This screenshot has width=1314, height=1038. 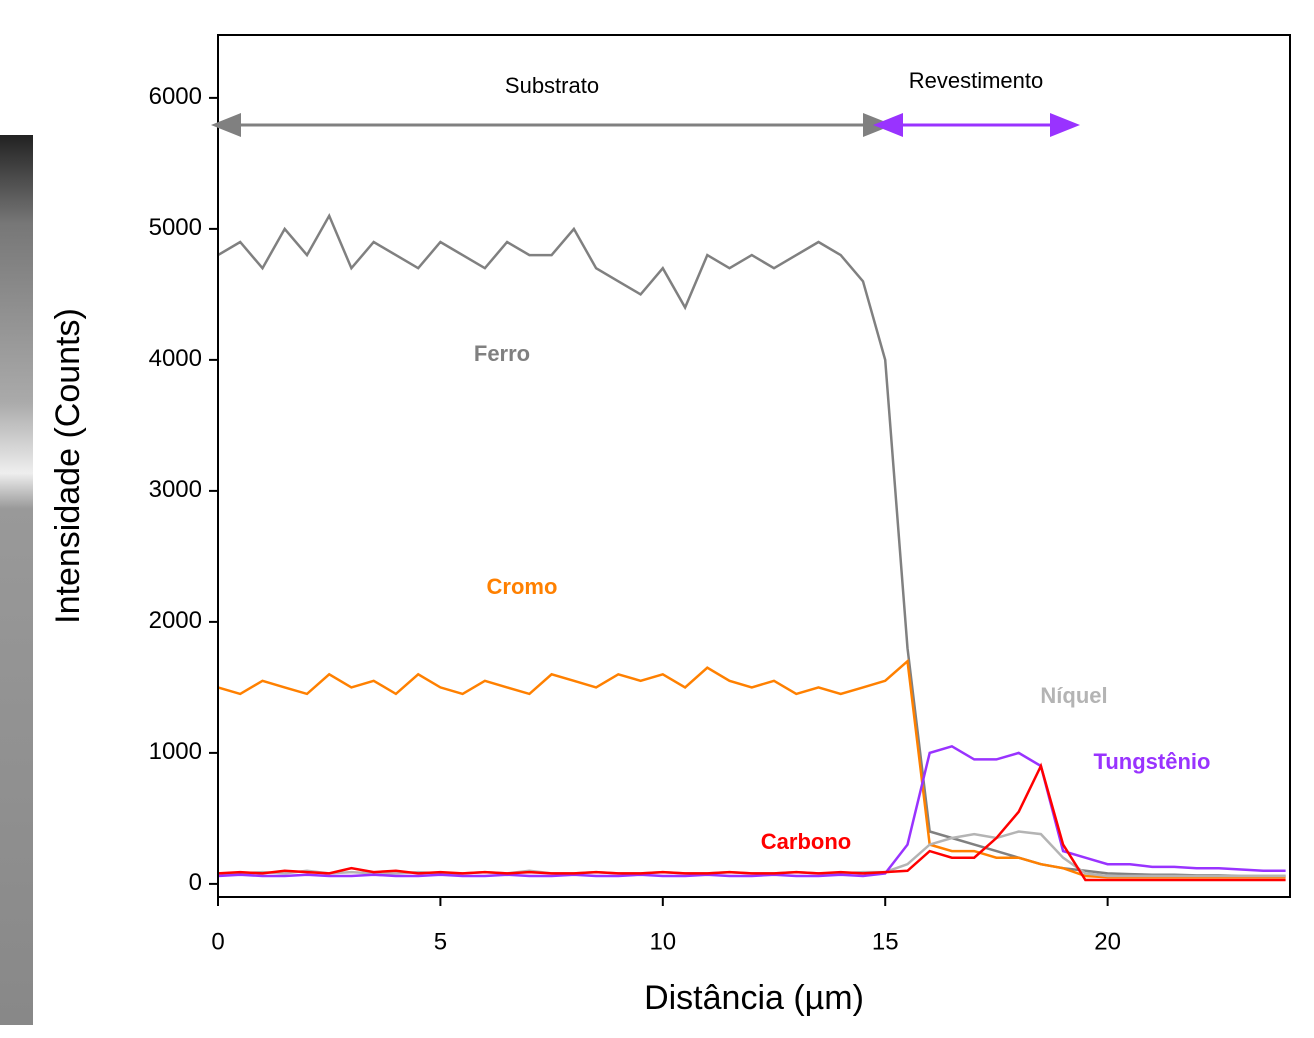 What do you see at coordinates (662, 941) in the screenshot?
I see `x-tick-label: 10` at bounding box center [662, 941].